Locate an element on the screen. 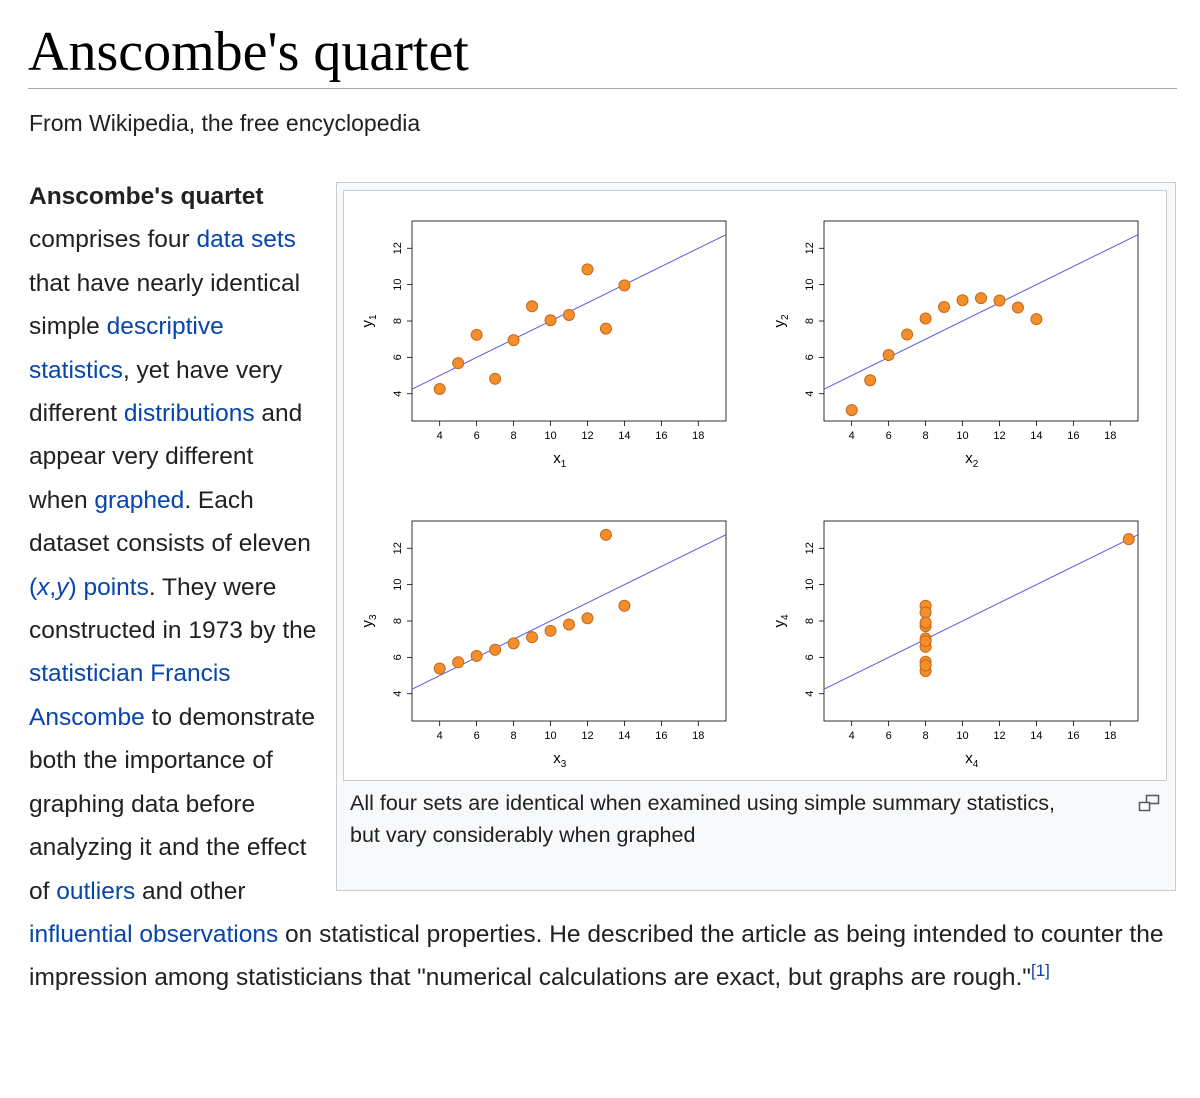  link-data-sets: data sets is located at coordinates (246, 240).